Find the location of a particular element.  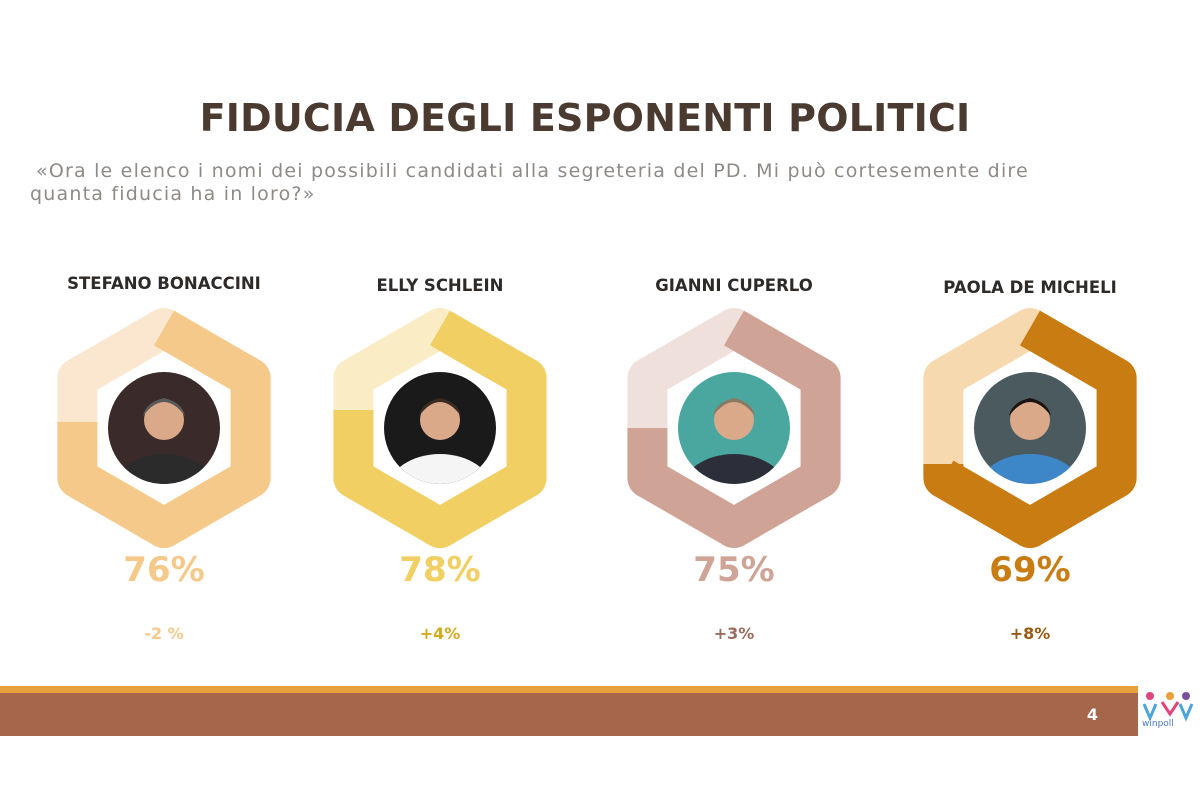

winpoll-logo: winpoll is located at coordinates (1168, 710).